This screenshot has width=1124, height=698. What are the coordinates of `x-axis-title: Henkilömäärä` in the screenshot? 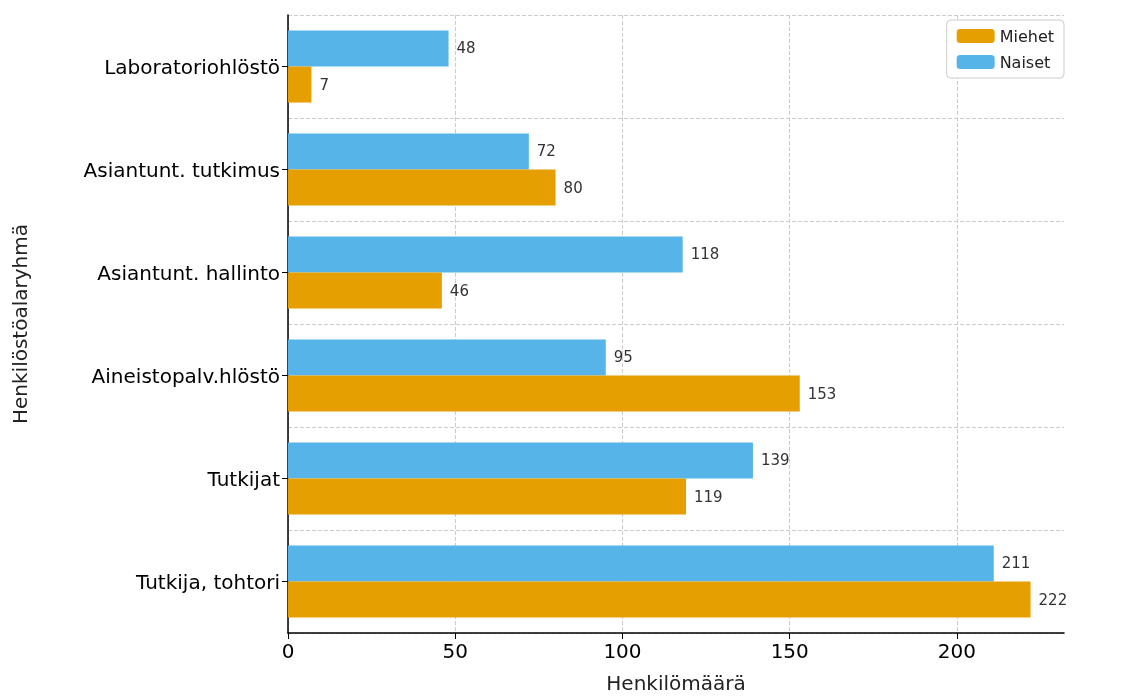 It's located at (676, 683).